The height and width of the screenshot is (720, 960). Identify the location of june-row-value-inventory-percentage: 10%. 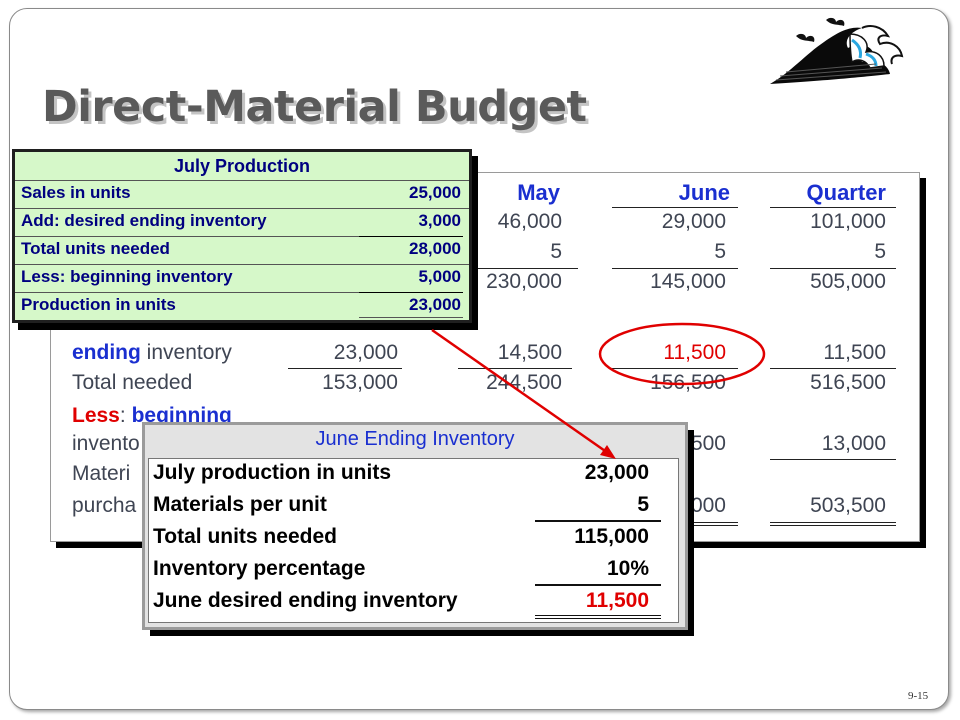
(627, 568).